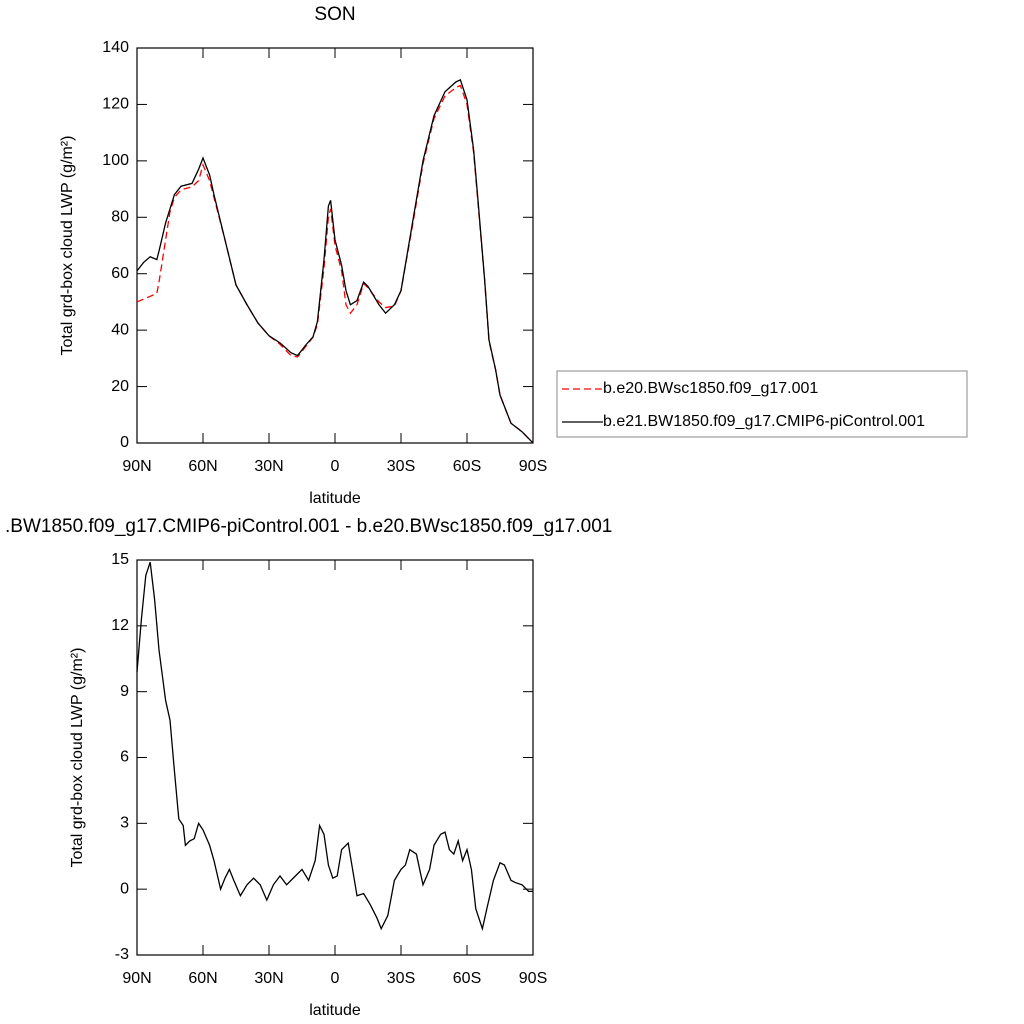 The image size is (1024, 1024). Describe the element at coordinates (120, 625) in the screenshot. I see `y-tick-label: 12` at that location.